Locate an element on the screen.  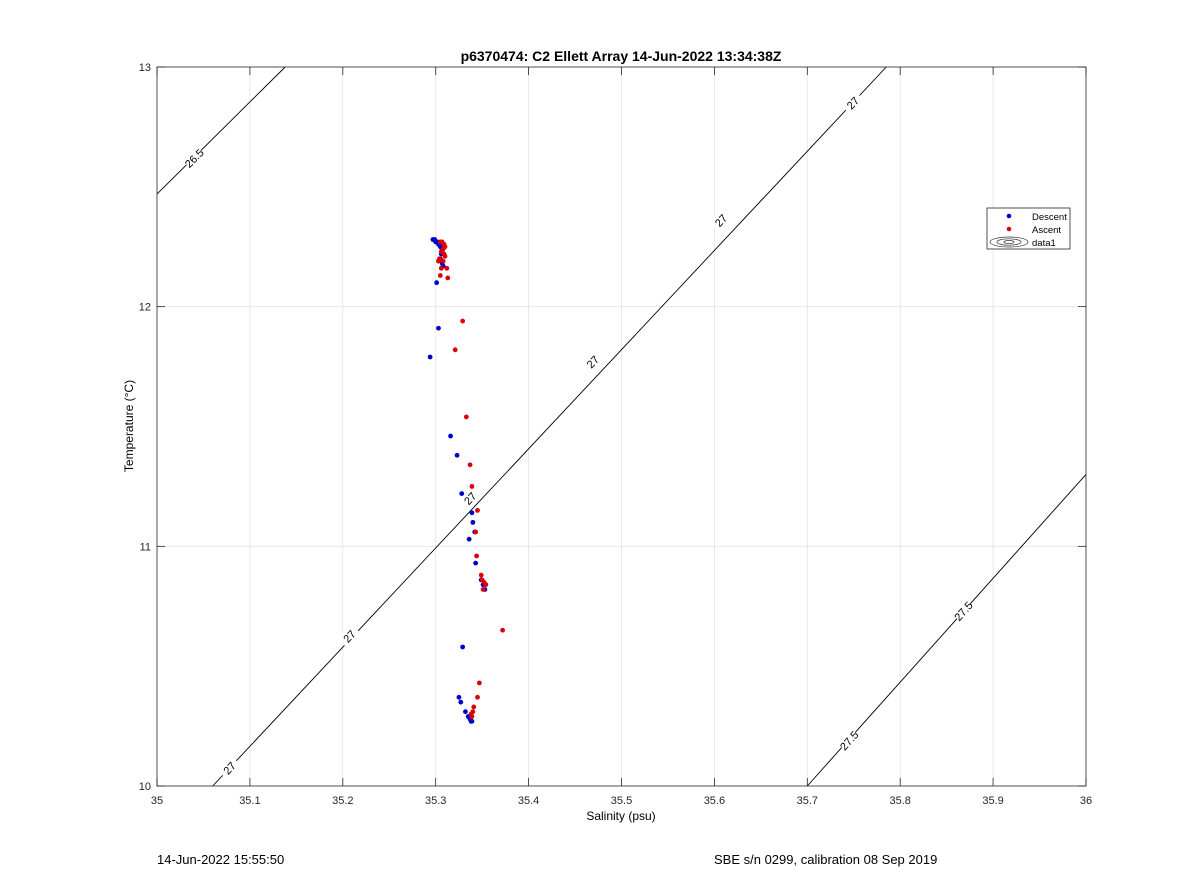
x-tick-label: 35.8 is located at coordinates (899, 801).